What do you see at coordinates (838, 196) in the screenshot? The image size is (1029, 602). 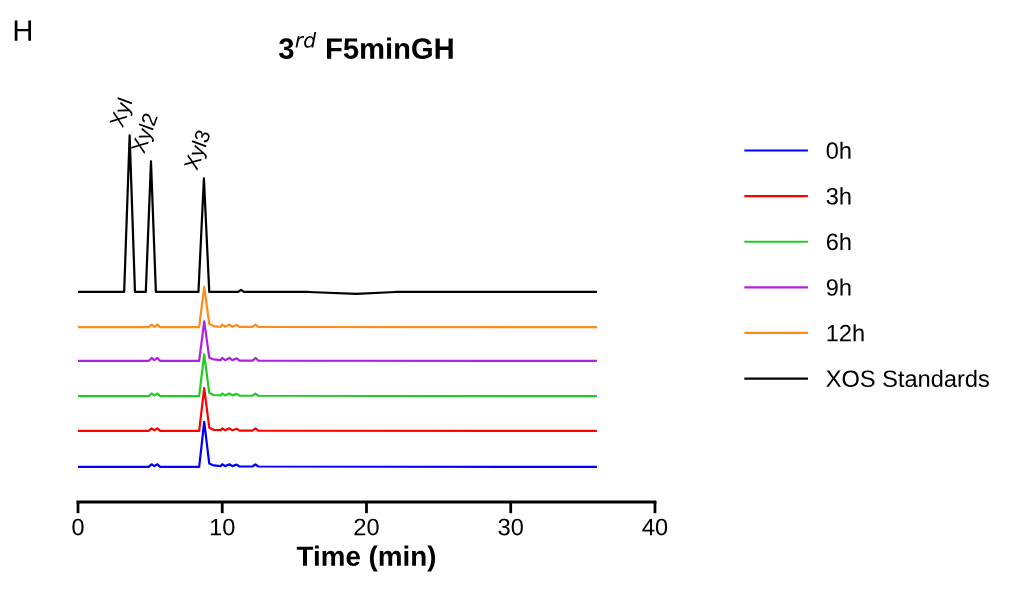 I see `legend-label: 3h` at bounding box center [838, 196].